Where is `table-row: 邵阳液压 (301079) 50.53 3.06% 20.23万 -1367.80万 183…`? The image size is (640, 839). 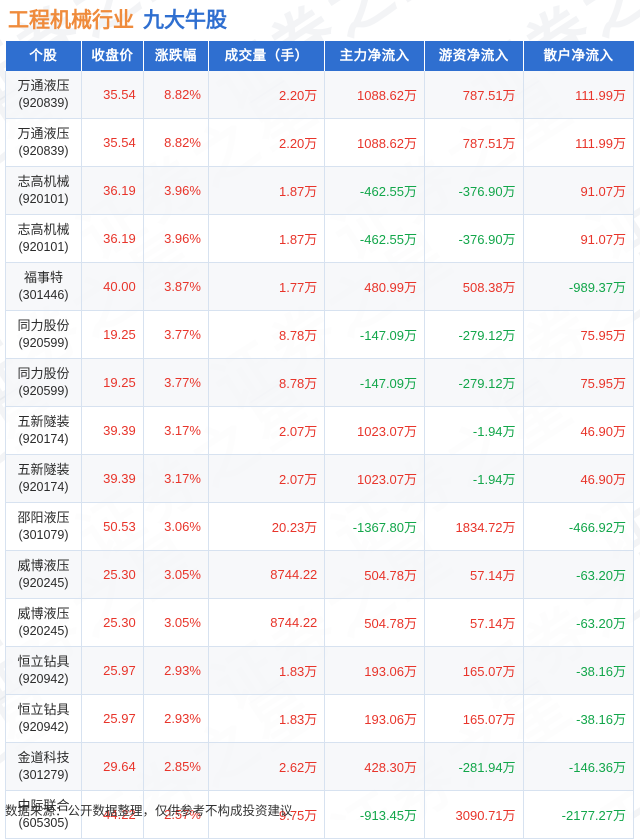
table-row: 邵阳液压 (301079) 50.53 3.06% 20.23万 -1367.80万 183… is located at coordinates (320, 526).